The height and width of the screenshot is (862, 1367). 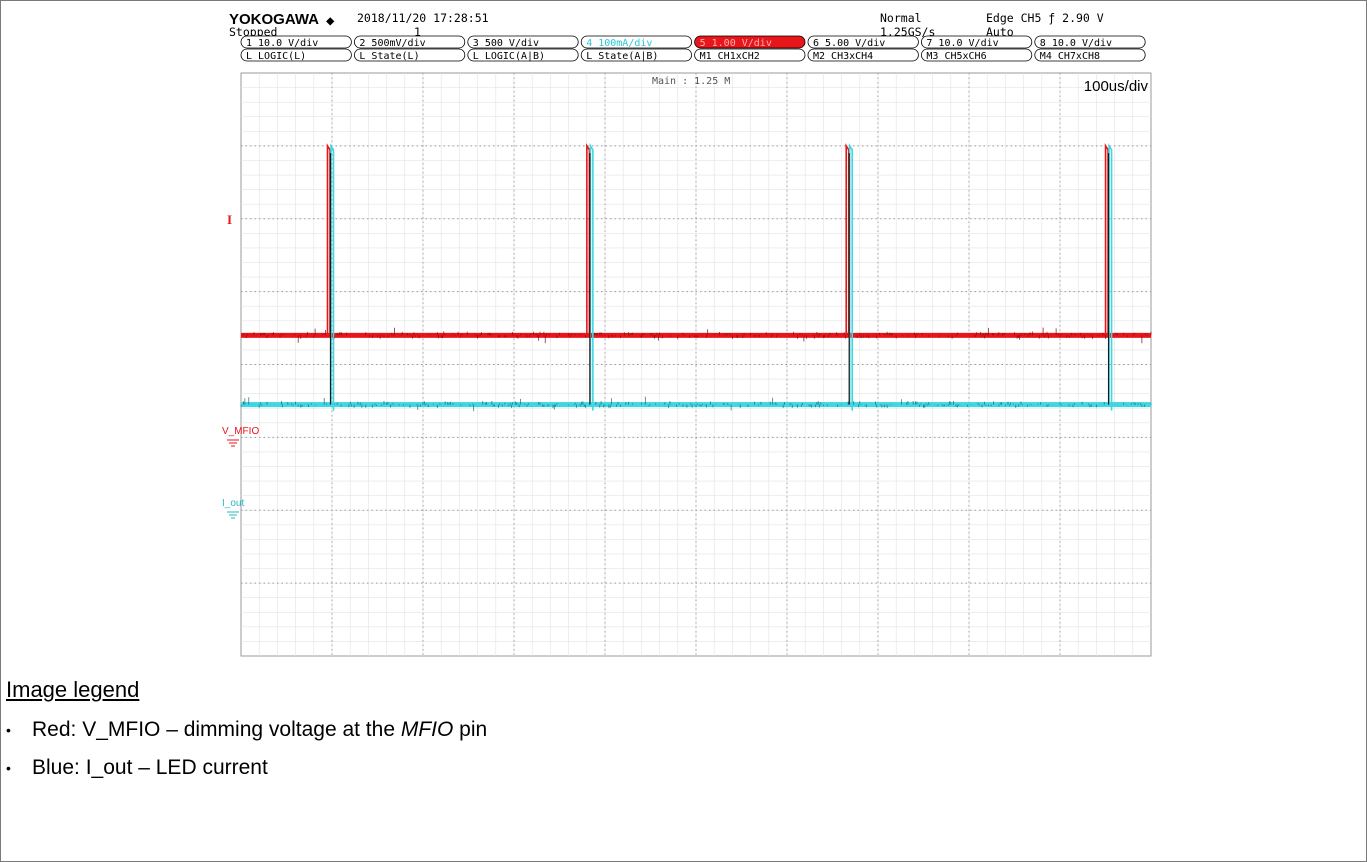 I want to click on channel-label-1: 1 10.0 V/div, so click(x=282, y=43).